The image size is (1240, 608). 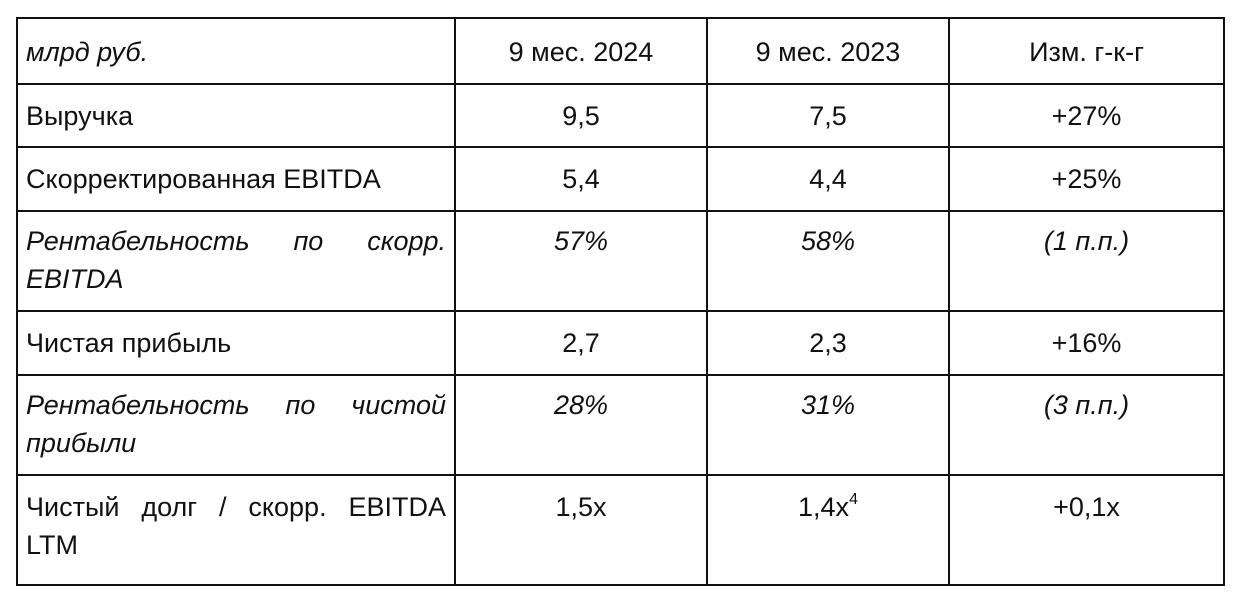 I want to click on cell-value: 1,4x, so click(x=824, y=507).